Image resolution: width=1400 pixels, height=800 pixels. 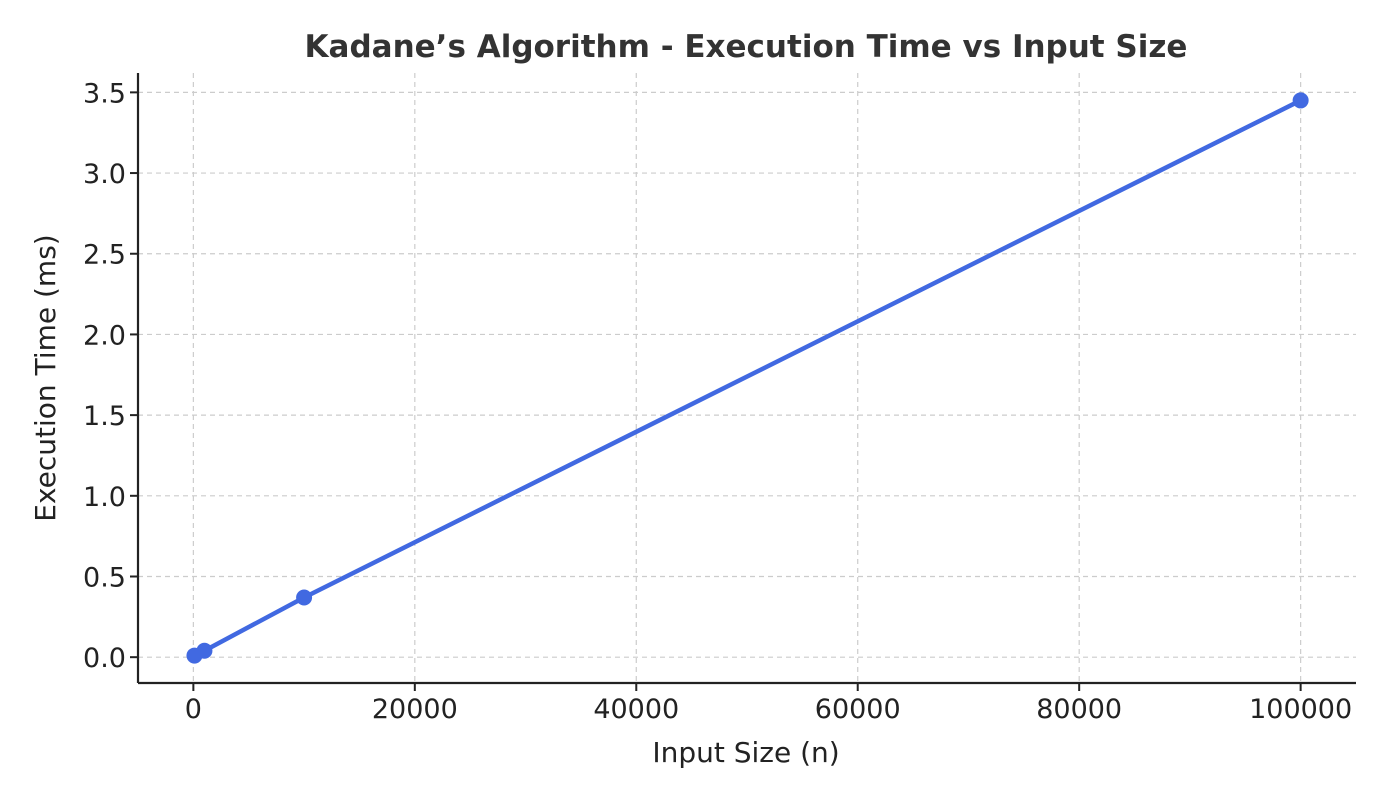 I want to click on x-tick-label: 20000, so click(x=415, y=709).